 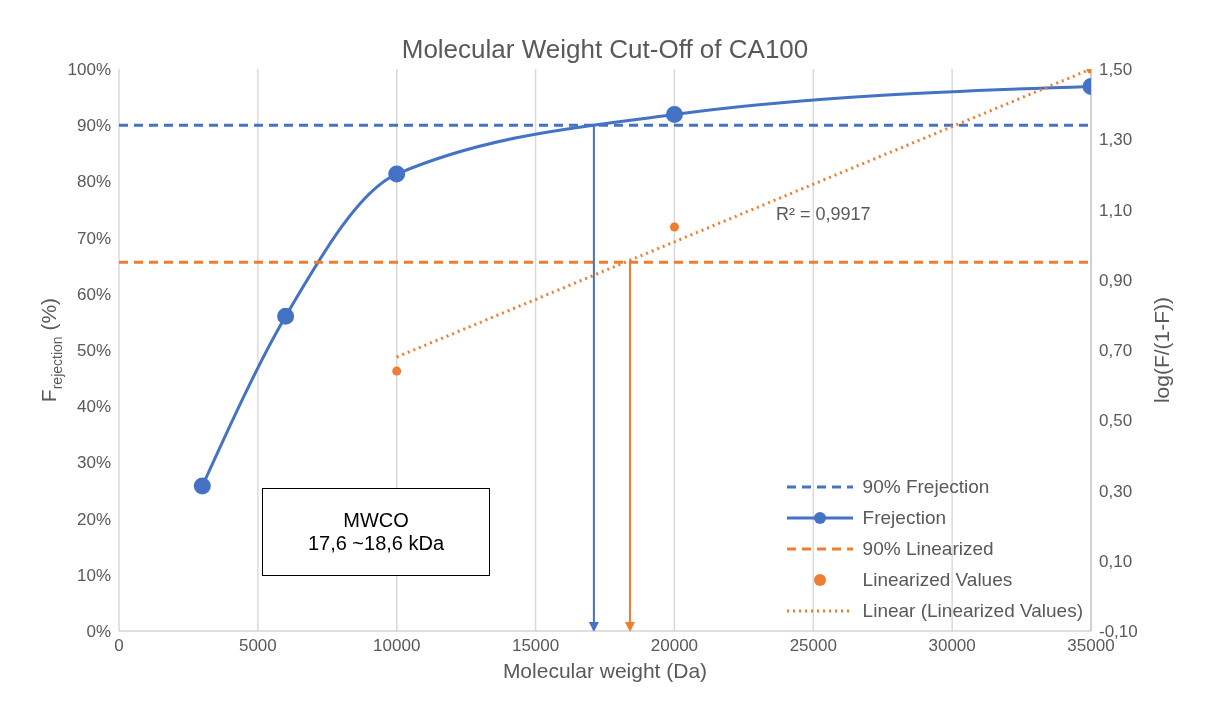 What do you see at coordinates (93, 126) in the screenshot?
I see `y-tick-label: 90%` at bounding box center [93, 126].